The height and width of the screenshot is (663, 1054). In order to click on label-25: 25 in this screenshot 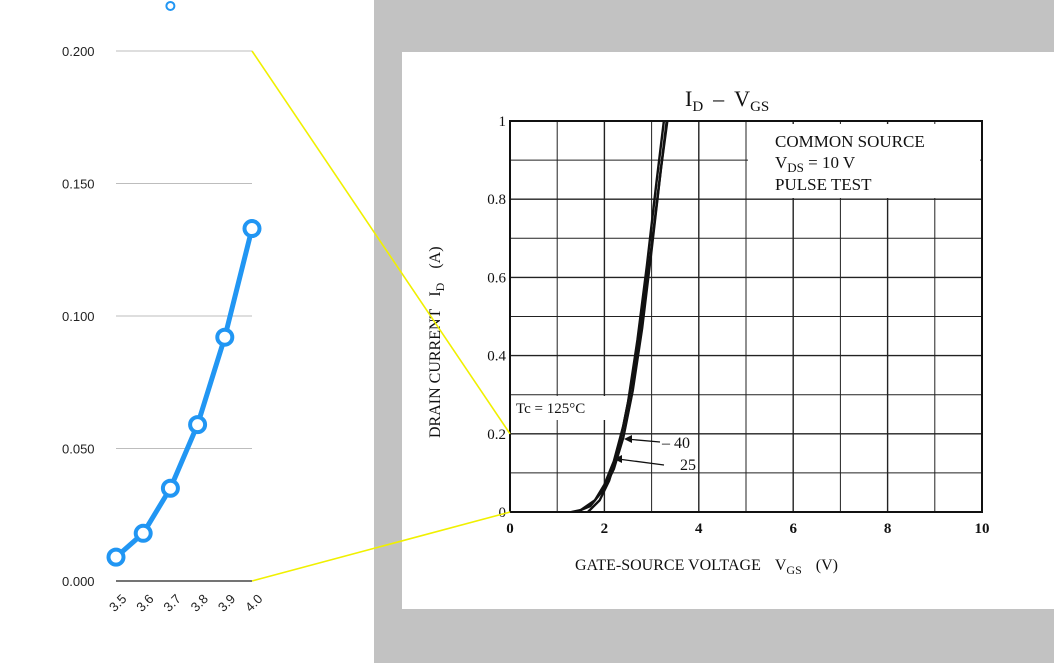, I will do `click(688, 465)`.